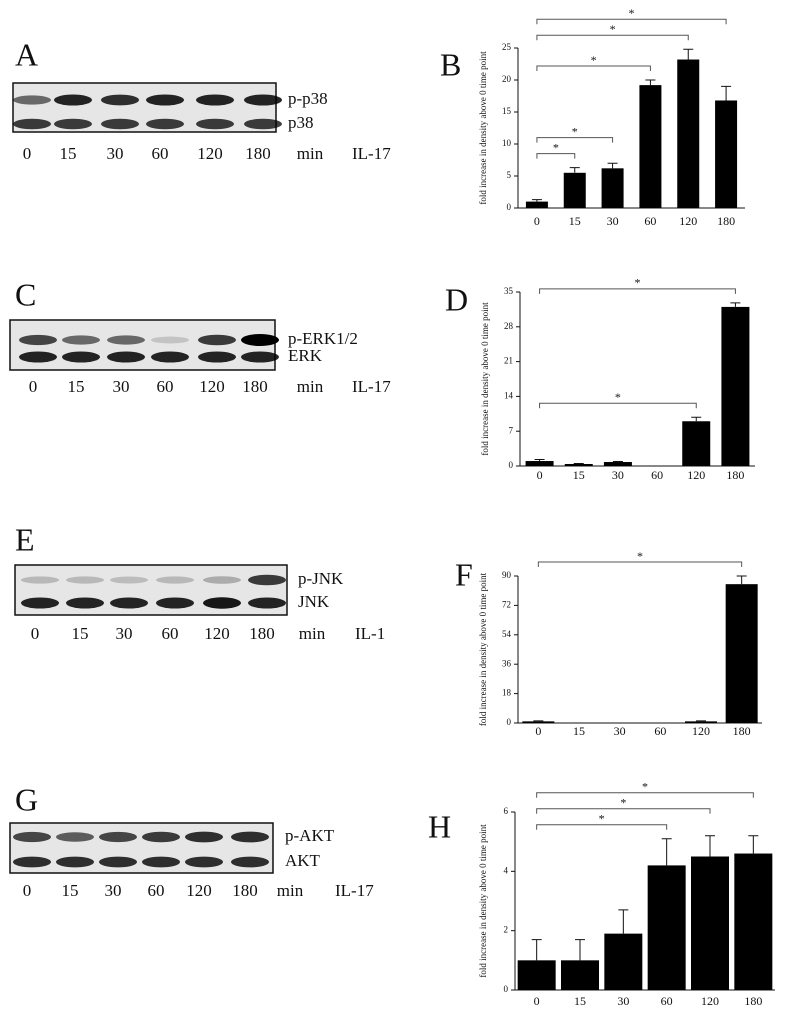  Describe the element at coordinates (507, 693) in the screenshot. I see `y-tick-label: 18` at that location.